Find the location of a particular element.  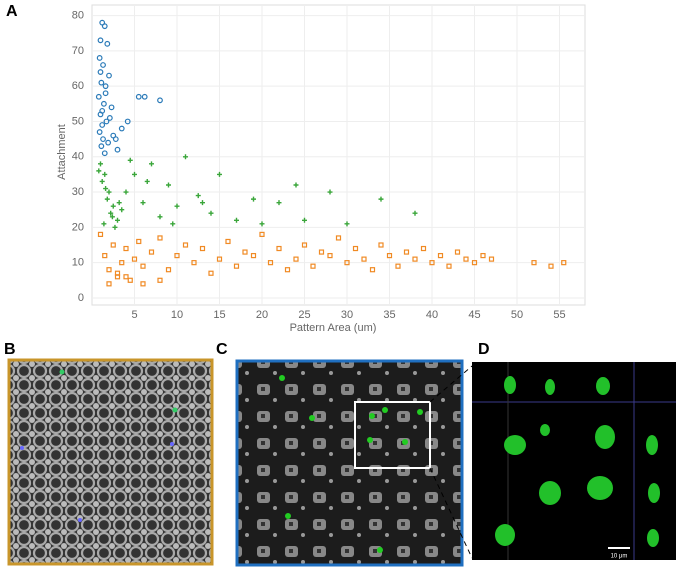

y-axis-label: Attachment is located at coordinates (62, 152).